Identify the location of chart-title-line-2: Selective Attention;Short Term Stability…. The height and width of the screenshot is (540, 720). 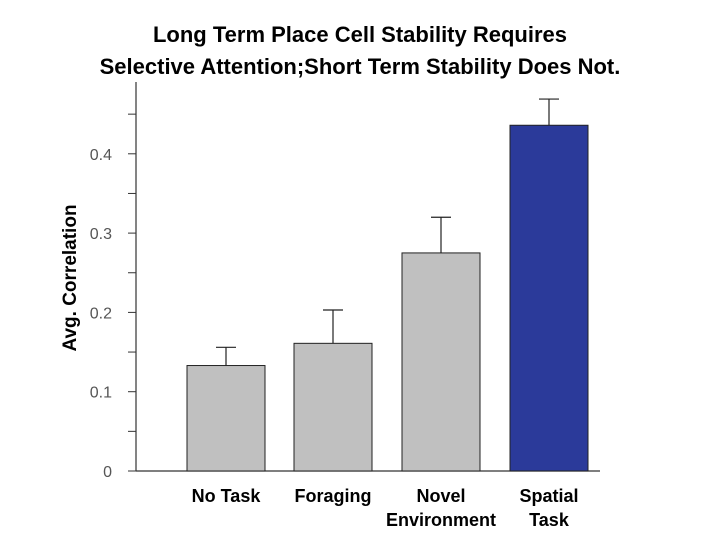
(360, 66).